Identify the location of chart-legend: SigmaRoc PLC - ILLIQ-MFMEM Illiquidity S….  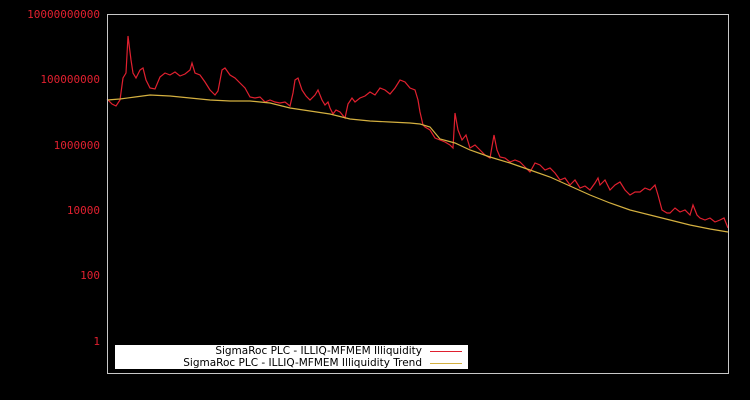
(291, 357).